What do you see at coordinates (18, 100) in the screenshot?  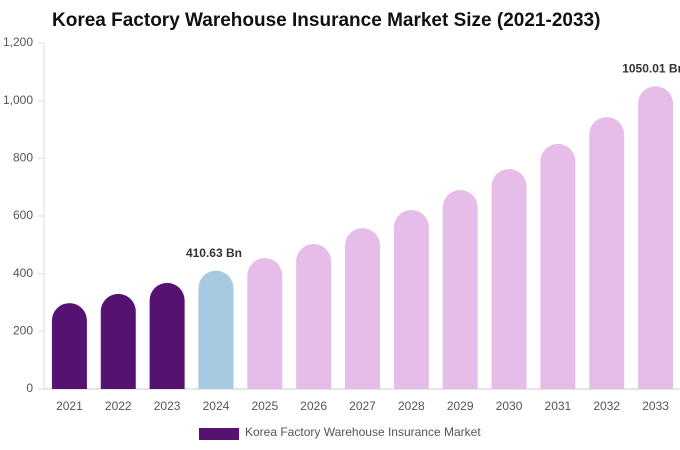 I see `y-tick-label: 1,000` at bounding box center [18, 100].